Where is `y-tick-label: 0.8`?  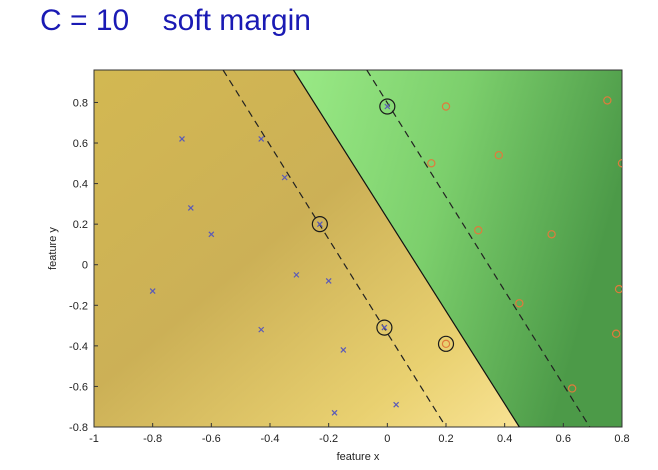
y-tick-label: 0.8 is located at coordinates (80, 103).